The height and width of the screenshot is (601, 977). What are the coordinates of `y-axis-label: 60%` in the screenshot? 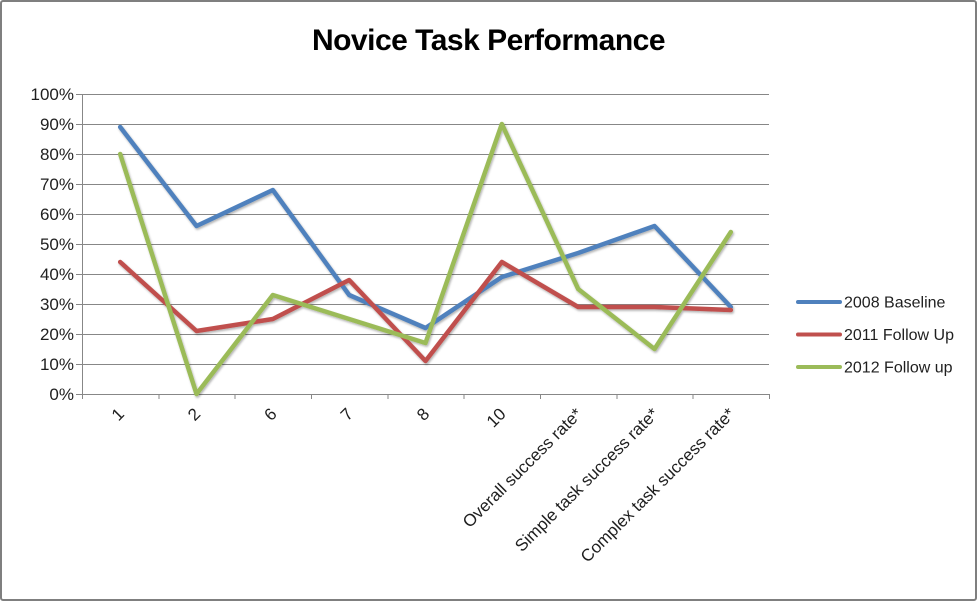 It's located at (57, 214).